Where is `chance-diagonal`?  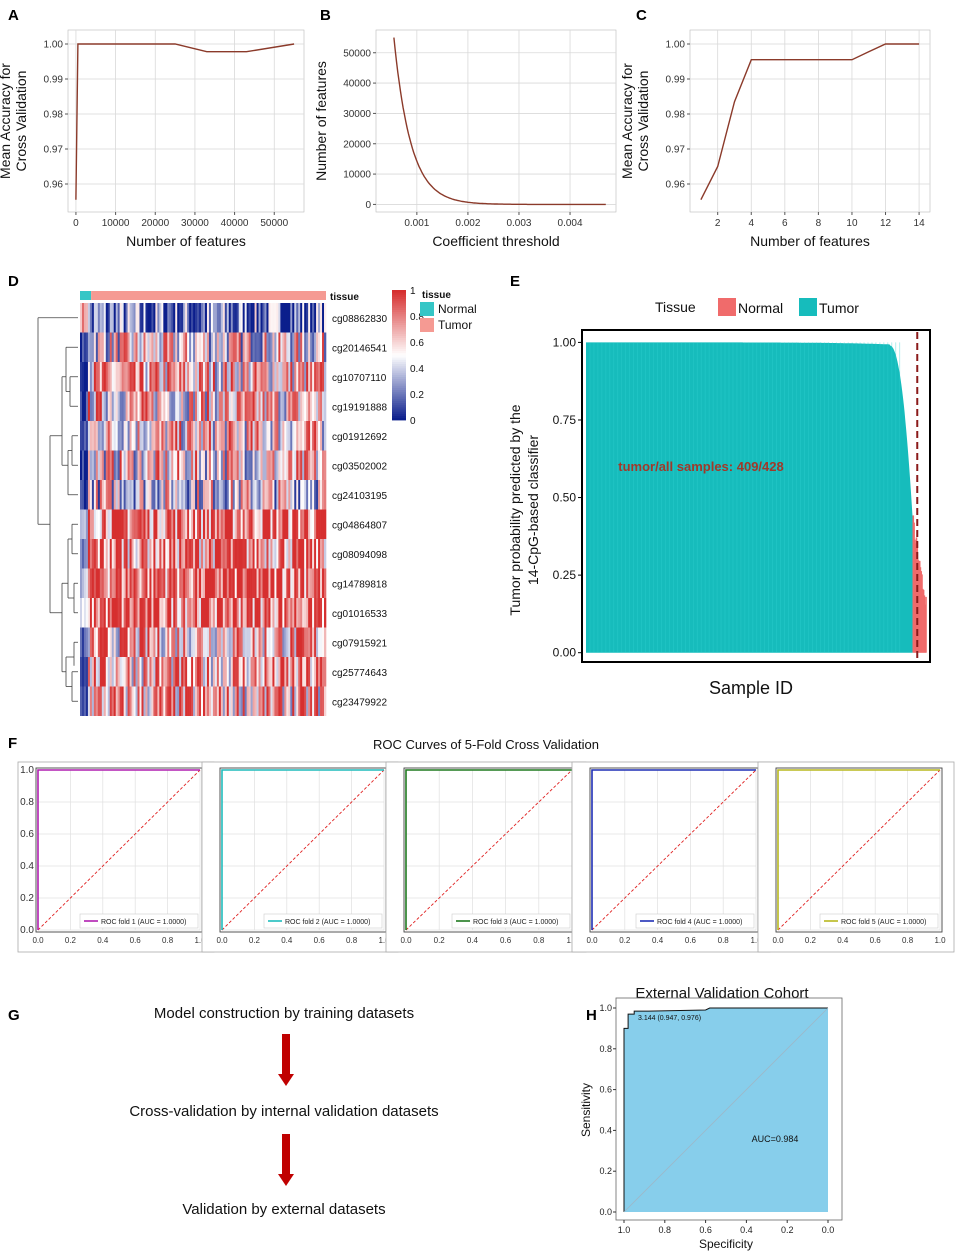 chance-diagonal is located at coordinates (726, 1110).